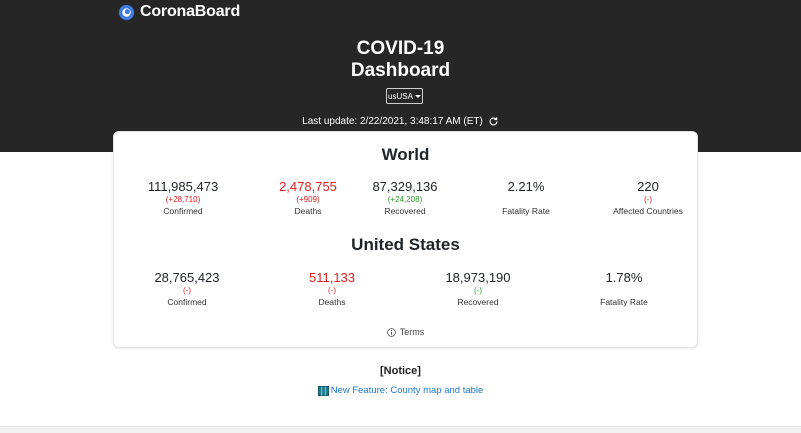 The height and width of the screenshot is (433, 801). Describe the element at coordinates (183, 186) in the screenshot. I see `stat-value: 111,985,473` at that location.